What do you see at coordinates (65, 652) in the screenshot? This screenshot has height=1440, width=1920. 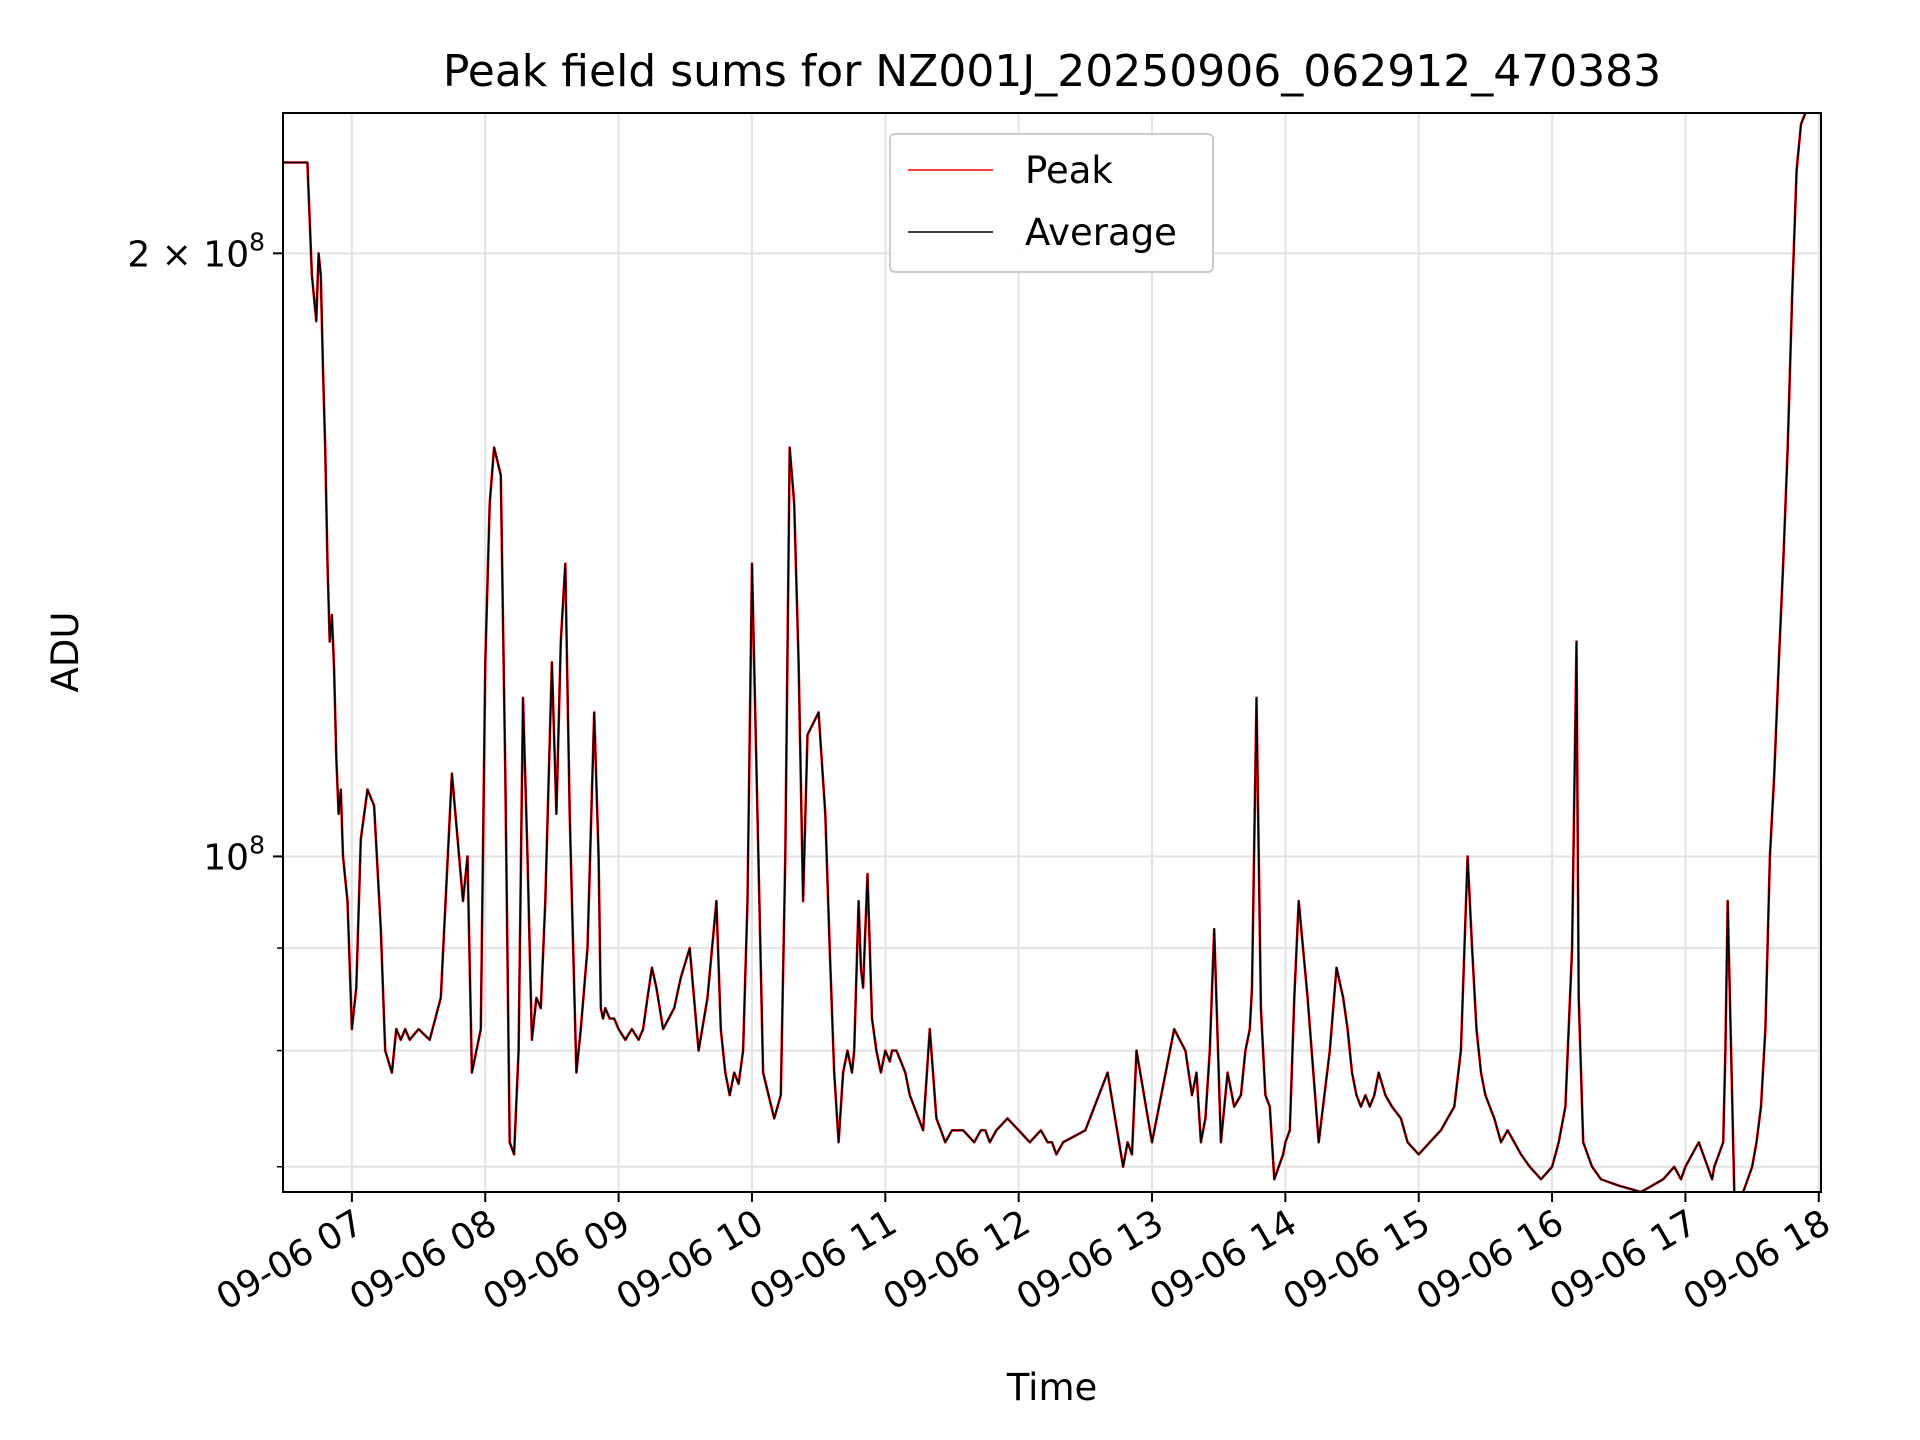 I see `y-axis-title: ADU` at bounding box center [65, 652].